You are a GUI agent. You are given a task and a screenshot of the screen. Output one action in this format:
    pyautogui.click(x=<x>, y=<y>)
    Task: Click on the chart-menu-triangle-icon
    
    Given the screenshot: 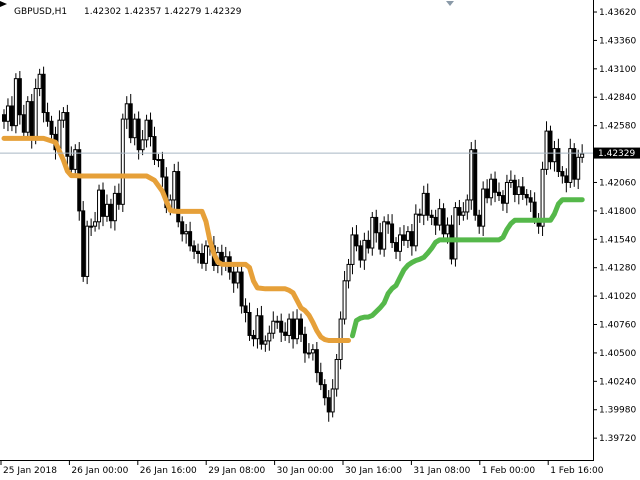 What is the action you would take?
    pyautogui.click(x=3, y=4)
    